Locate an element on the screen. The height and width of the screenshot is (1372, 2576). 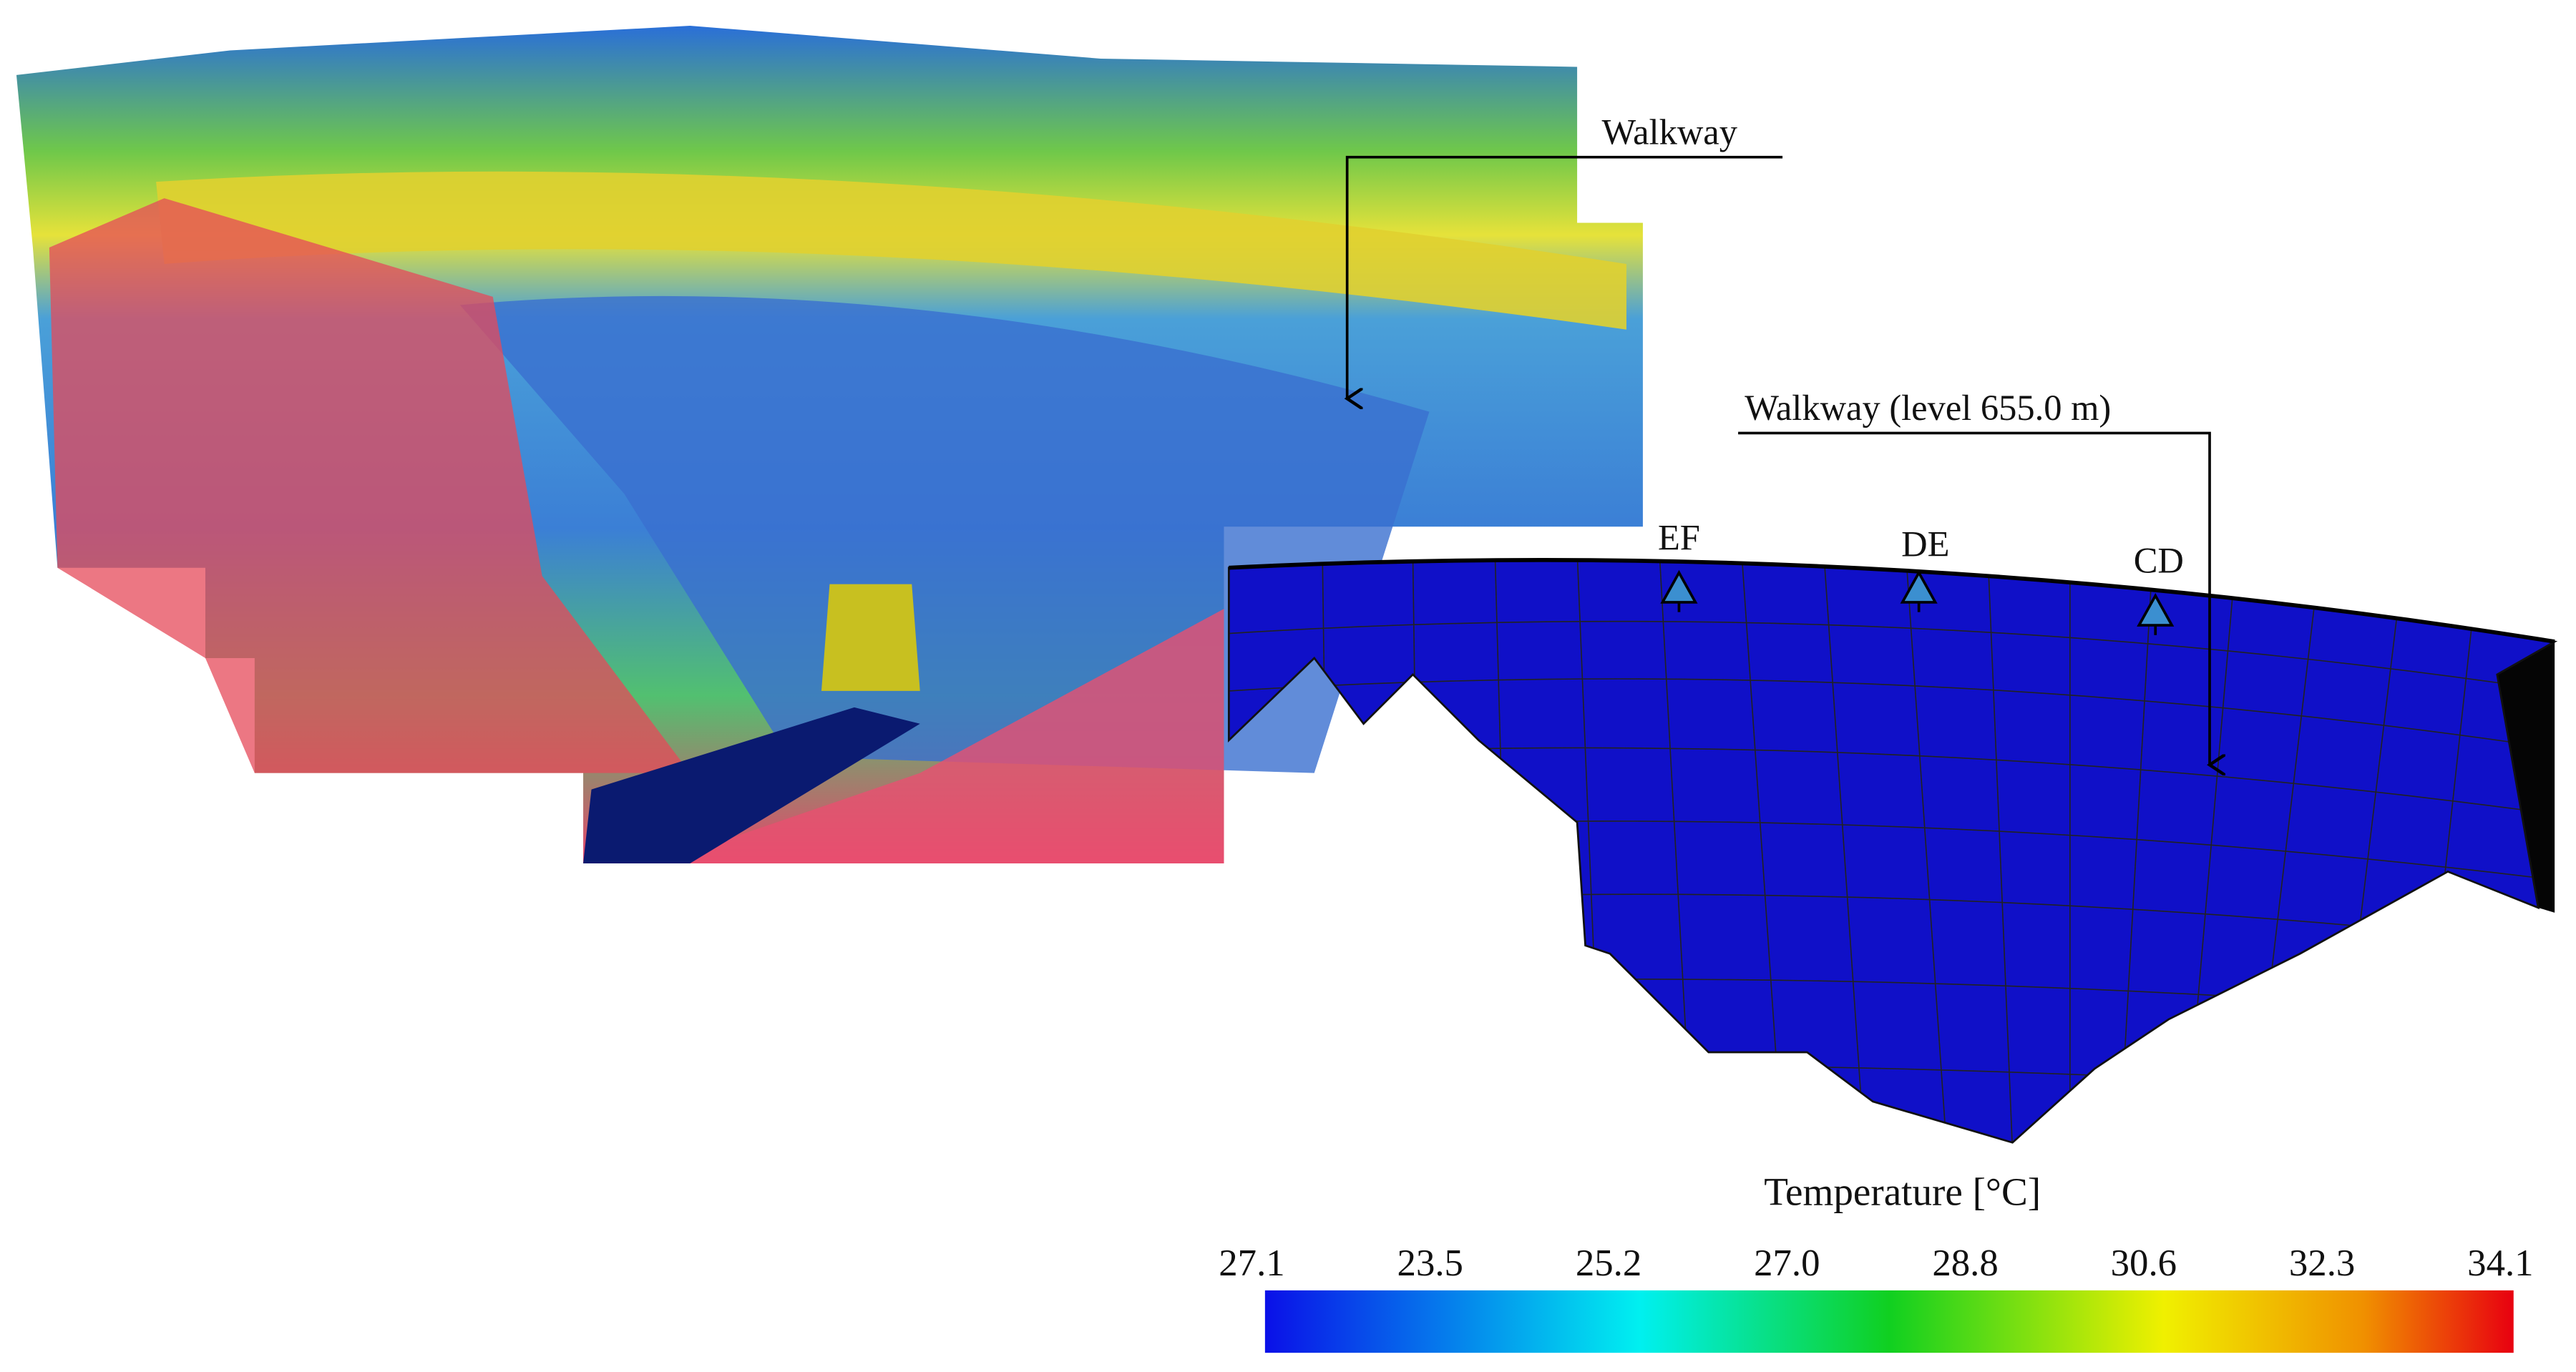
colorbar-label: 32.3 is located at coordinates (2322, 1263).